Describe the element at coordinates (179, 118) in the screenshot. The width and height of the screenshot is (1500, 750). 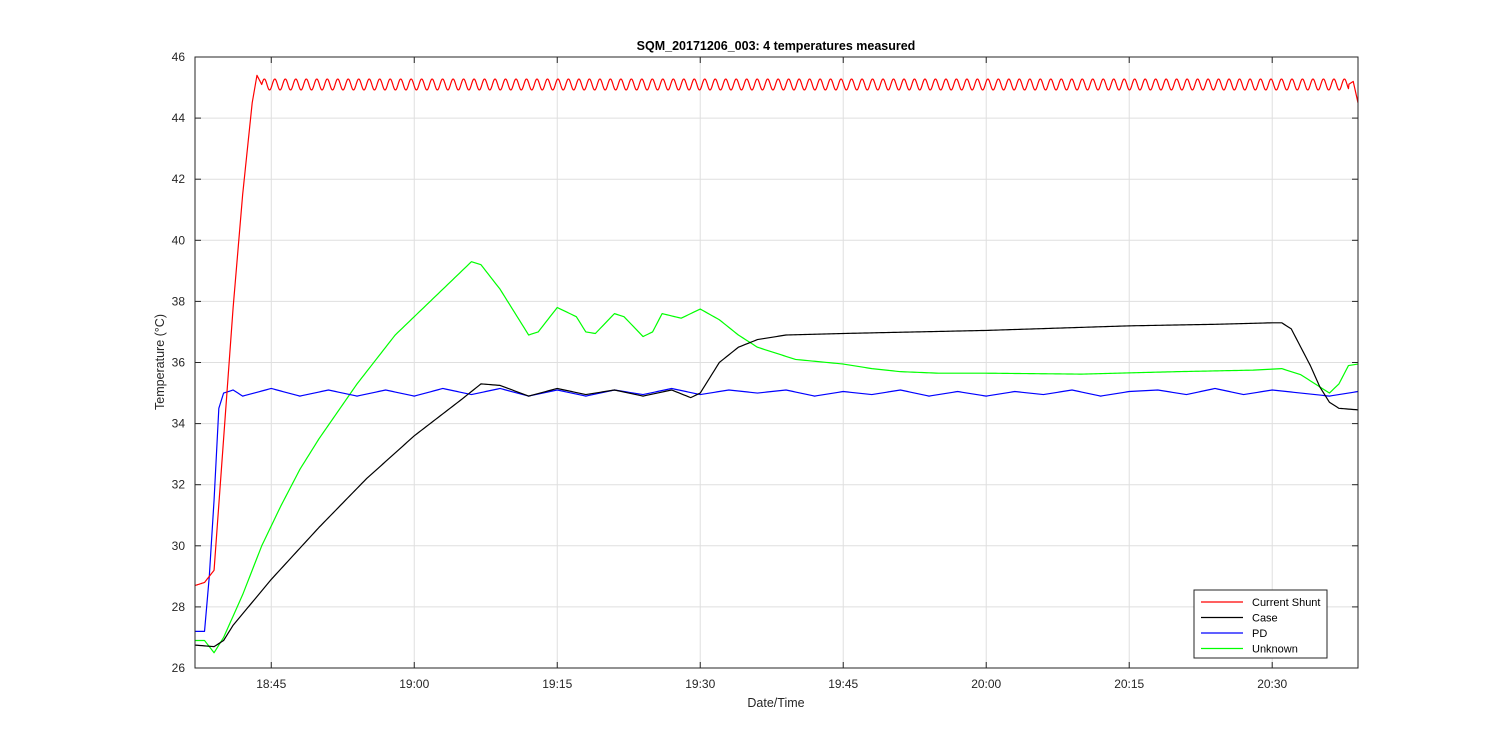
I see `y-tick-label: 44` at that location.